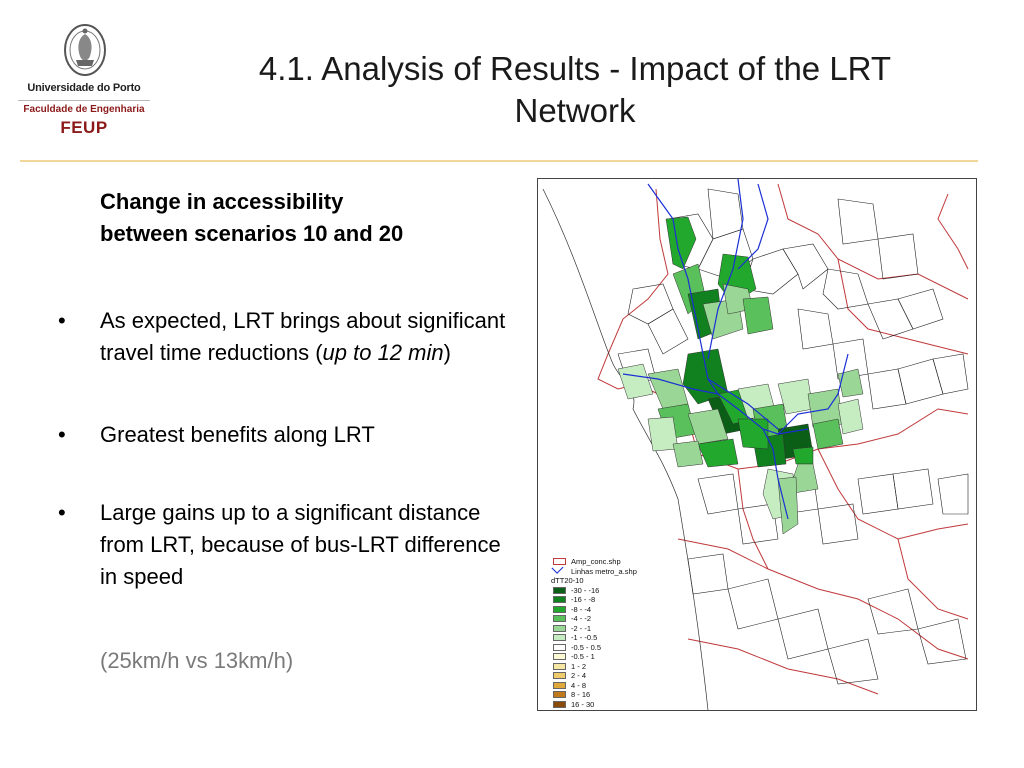 This screenshot has height=768, width=1024. Describe the element at coordinates (85, 50) in the screenshot. I see `university-seal-icon` at that location.